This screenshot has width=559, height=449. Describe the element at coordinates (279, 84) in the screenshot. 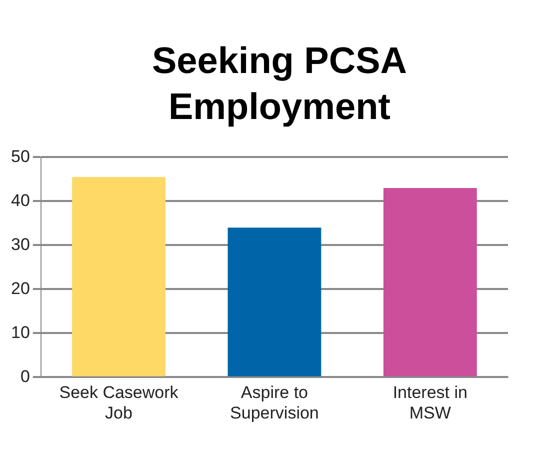

I see `chart-title: Seeking PCSA Employment` at that location.